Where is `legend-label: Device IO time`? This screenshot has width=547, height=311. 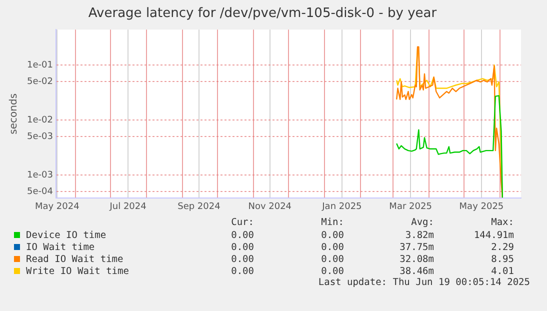
legend-label: Device IO time is located at coordinates (66, 235).